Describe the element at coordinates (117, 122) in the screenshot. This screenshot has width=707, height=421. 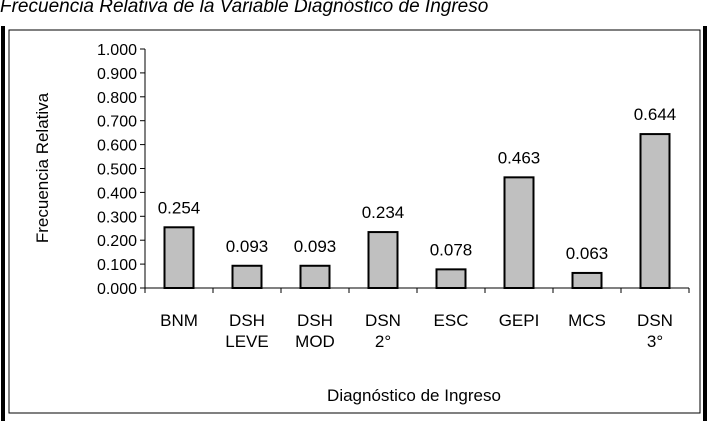
I see `y-tick-label: 0.700` at that location.